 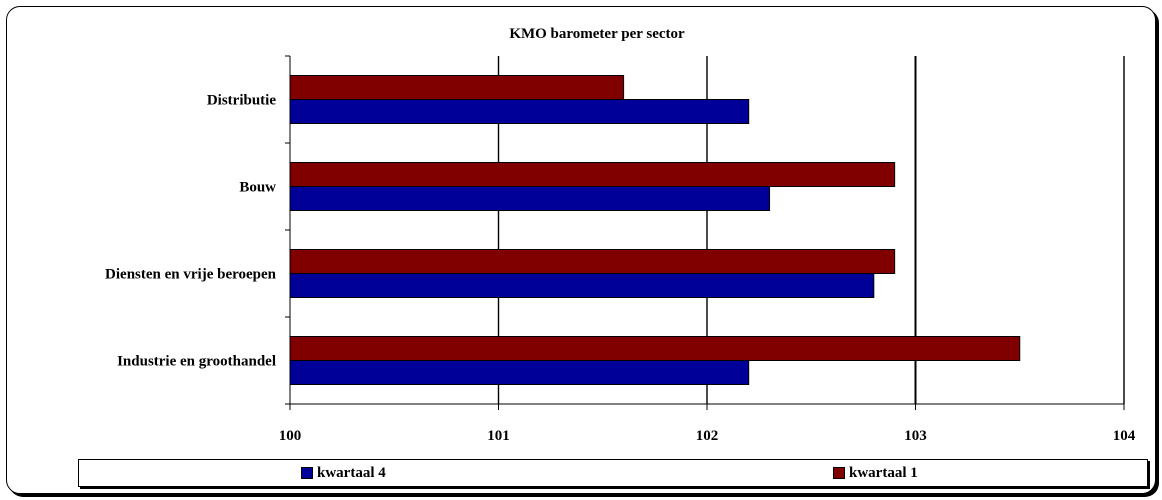 What do you see at coordinates (191, 275) in the screenshot?
I see `category-label-diensten-en-vrije-beroepen: Diensten en vrije beroepen` at bounding box center [191, 275].